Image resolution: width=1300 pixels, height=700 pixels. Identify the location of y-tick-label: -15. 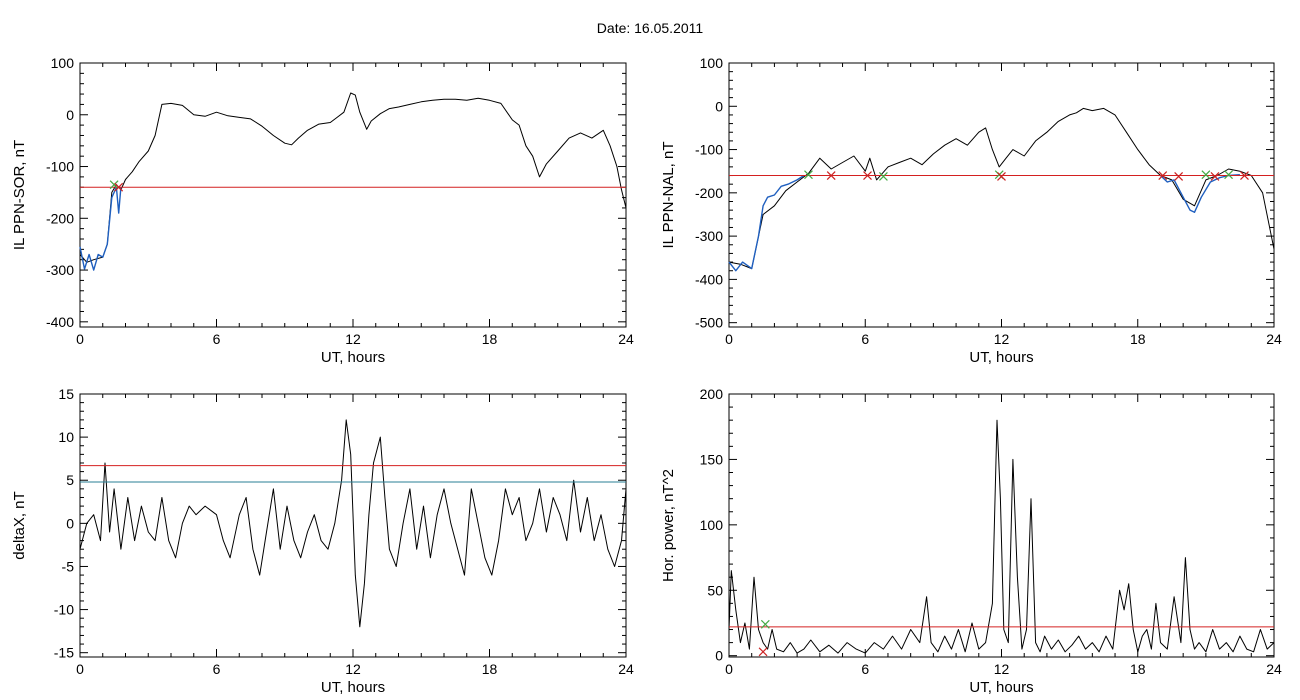
(64, 653).